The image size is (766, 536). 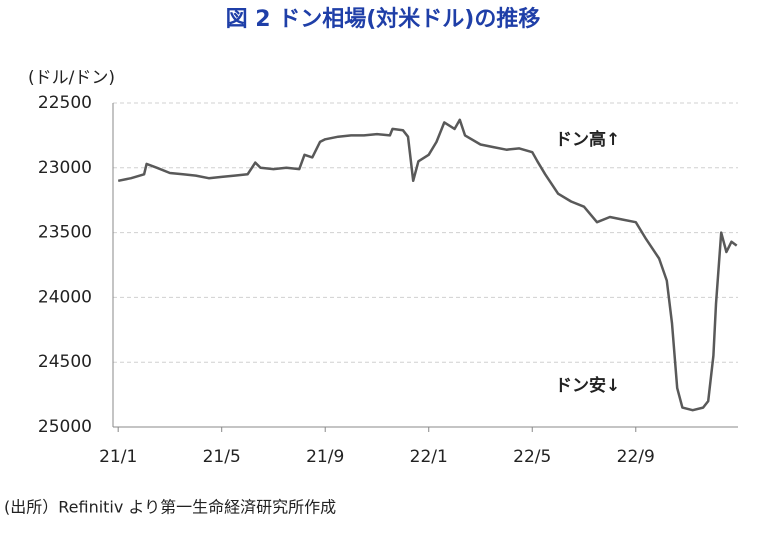 What do you see at coordinates (170, 507) in the screenshot?
I see `source-note: (出所）Refinitiv より第一生命経済研究所作成` at bounding box center [170, 507].